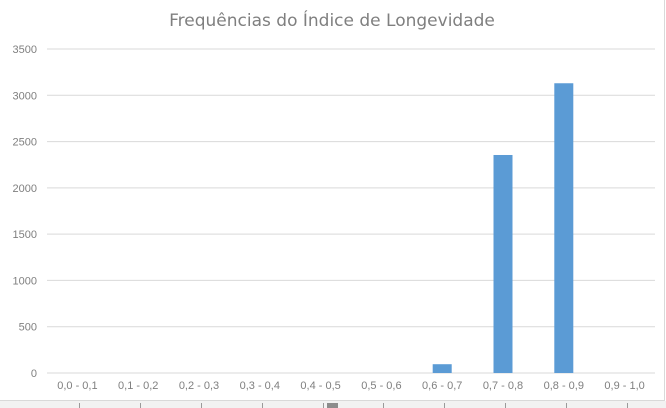 The height and width of the screenshot is (408, 666). Describe the element at coordinates (25, 96) in the screenshot. I see `y-tick-label: 3000` at that location.